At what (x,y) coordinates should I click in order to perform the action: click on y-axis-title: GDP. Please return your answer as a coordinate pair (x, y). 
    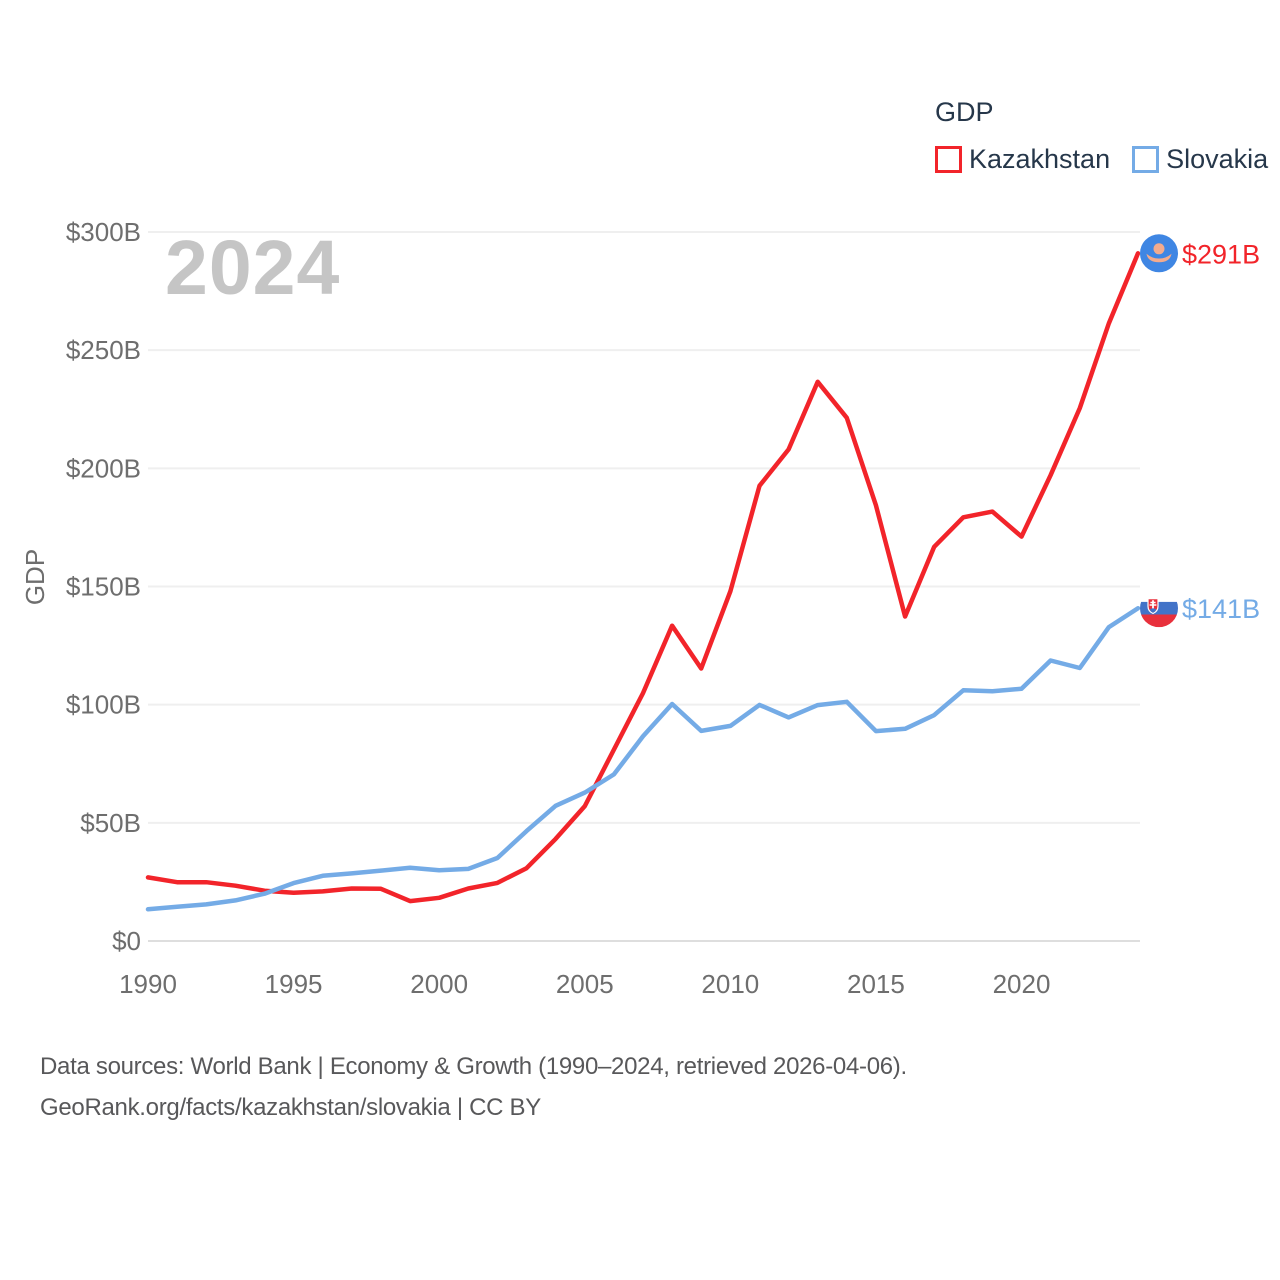
    Looking at the image, I should click on (35, 577).